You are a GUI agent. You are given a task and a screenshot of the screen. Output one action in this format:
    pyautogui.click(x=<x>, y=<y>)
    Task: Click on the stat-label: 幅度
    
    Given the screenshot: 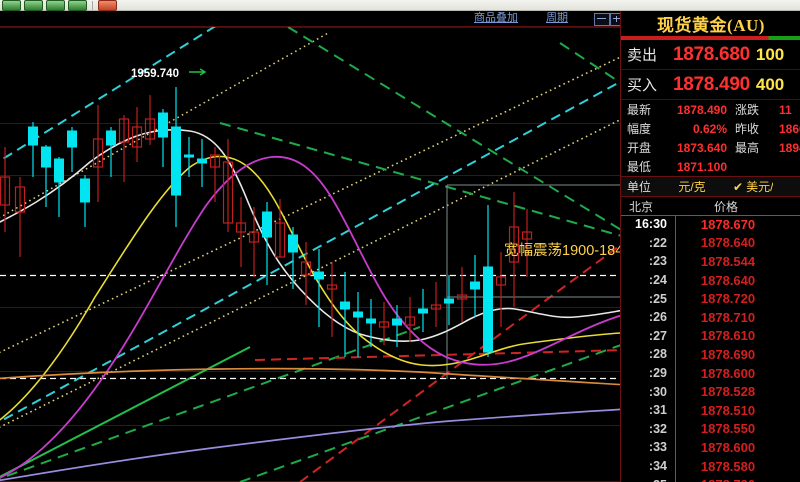 What is the action you would take?
    pyautogui.click(x=639, y=129)
    